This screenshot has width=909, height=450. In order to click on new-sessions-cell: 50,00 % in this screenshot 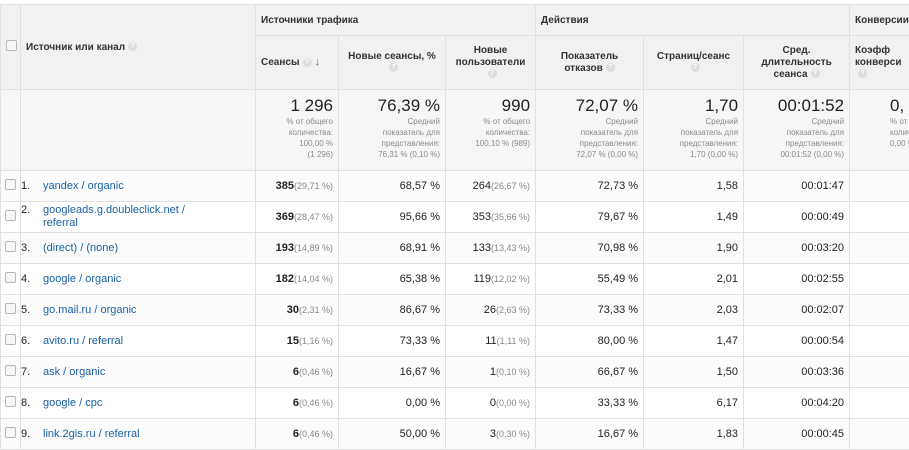, I will do `click(392, 434)`.